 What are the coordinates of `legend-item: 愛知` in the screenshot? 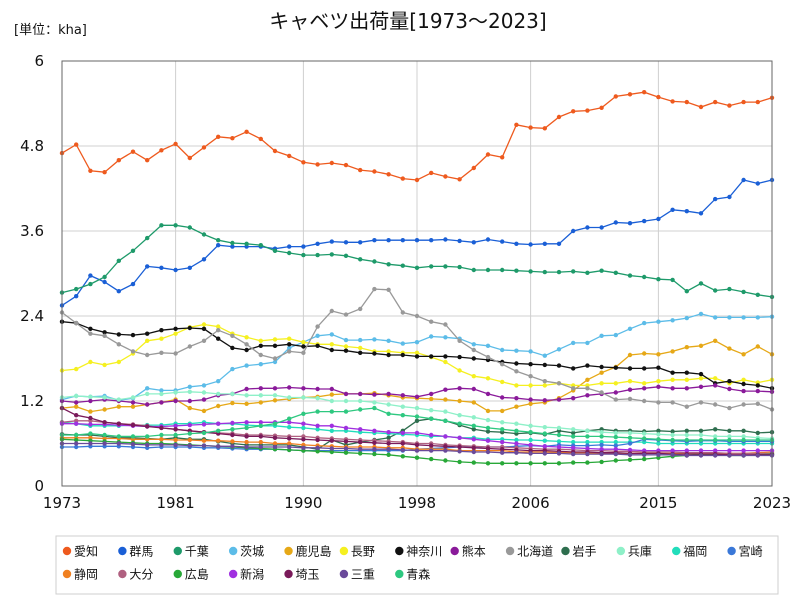 It's located at (80, 552).